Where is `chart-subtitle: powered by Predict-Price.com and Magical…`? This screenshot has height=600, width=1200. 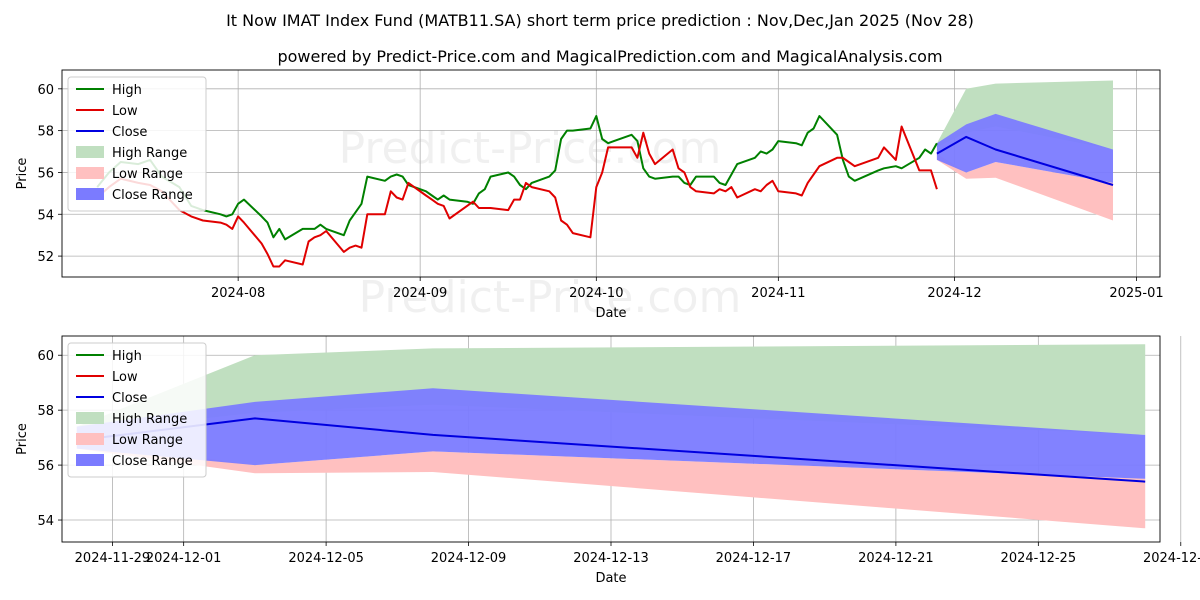 chart-subtitle: powered by Predict-Price.com and Magical… is located at coordinates (609, 56).